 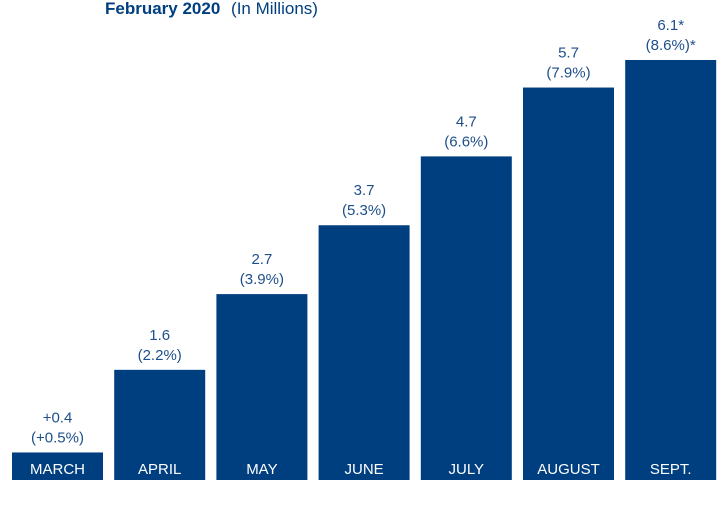 What do you see at coordinates (364, 469) in the screenshot?
I see `category-label: JUNE` at bounding box center [364, 469].